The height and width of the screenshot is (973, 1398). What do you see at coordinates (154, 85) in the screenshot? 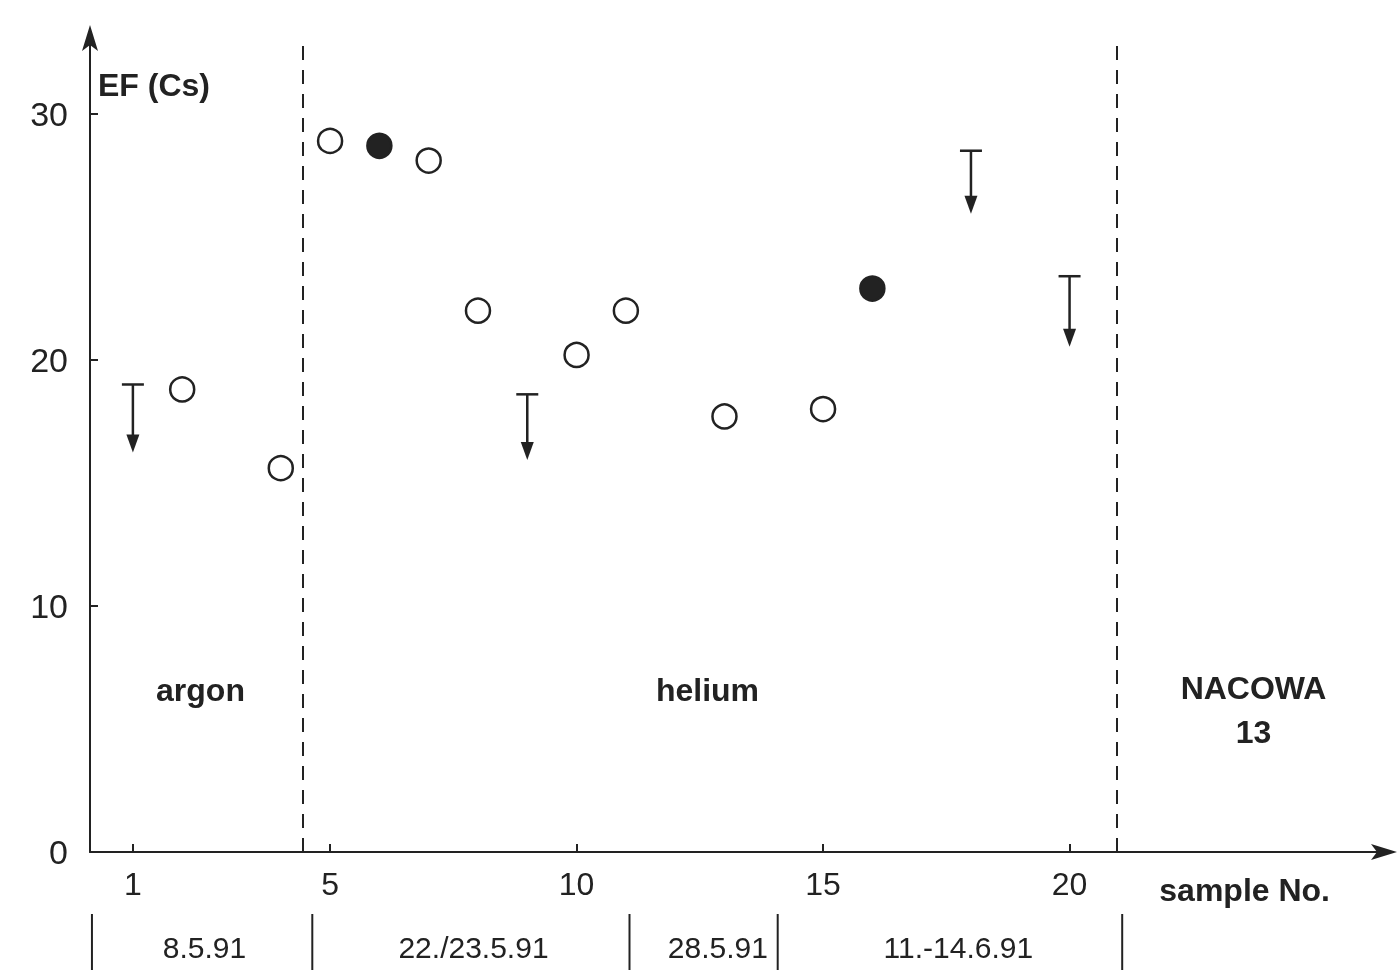
I see `y-axis-title: EF (Cs)` at bounding box center [154, 85].